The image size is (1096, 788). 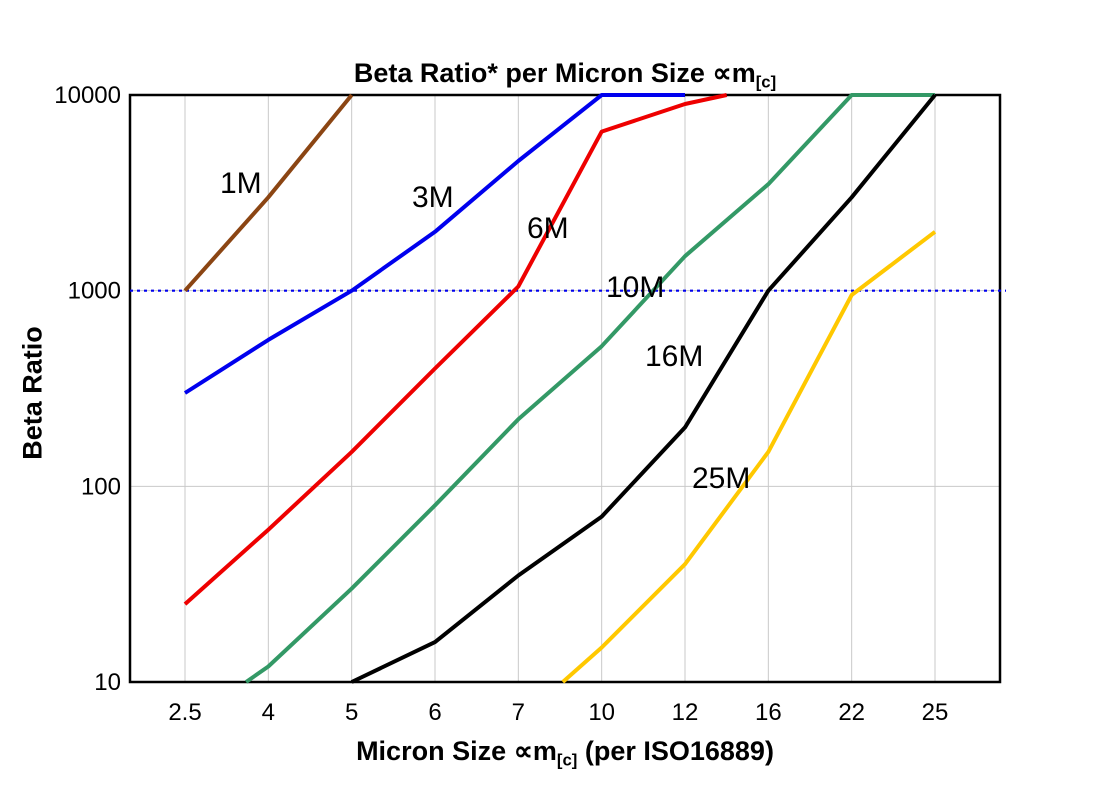 I want to click on x-tick-label: 25, so click(x=935, y=712).